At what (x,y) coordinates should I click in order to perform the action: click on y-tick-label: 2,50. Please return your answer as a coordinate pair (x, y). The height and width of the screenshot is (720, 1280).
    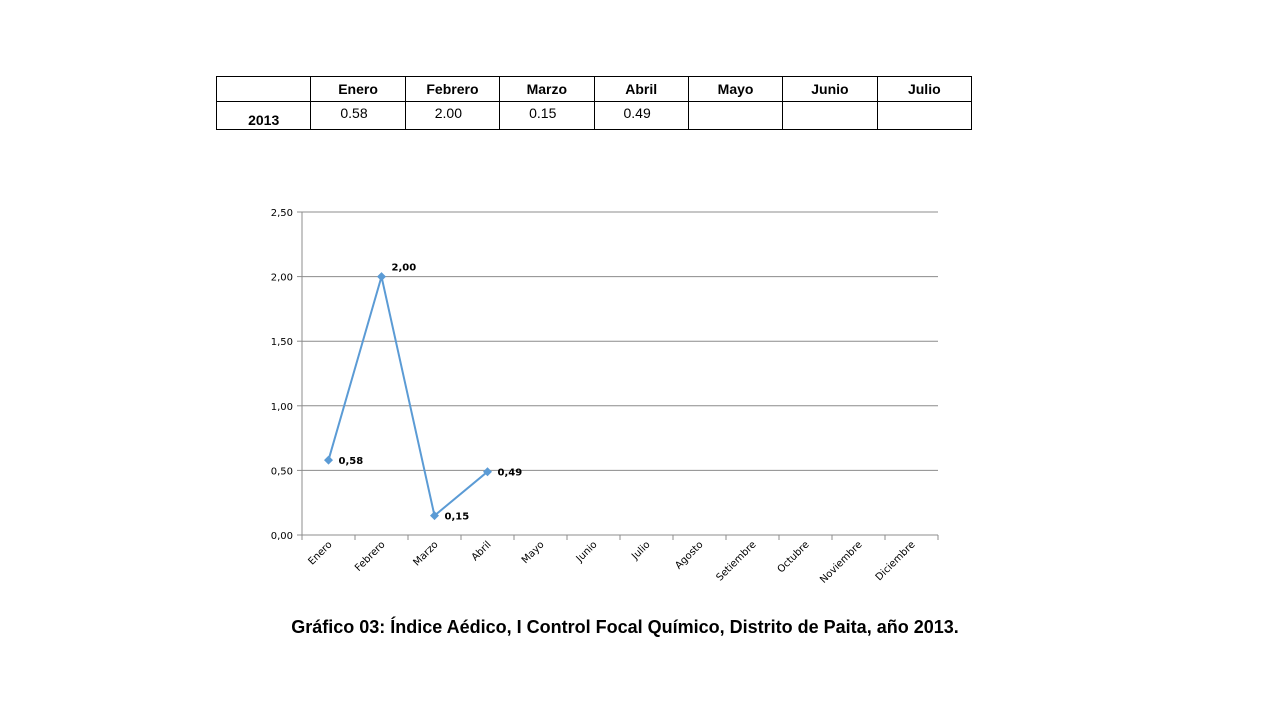
    Looking at the image, I should click on (282, 213).